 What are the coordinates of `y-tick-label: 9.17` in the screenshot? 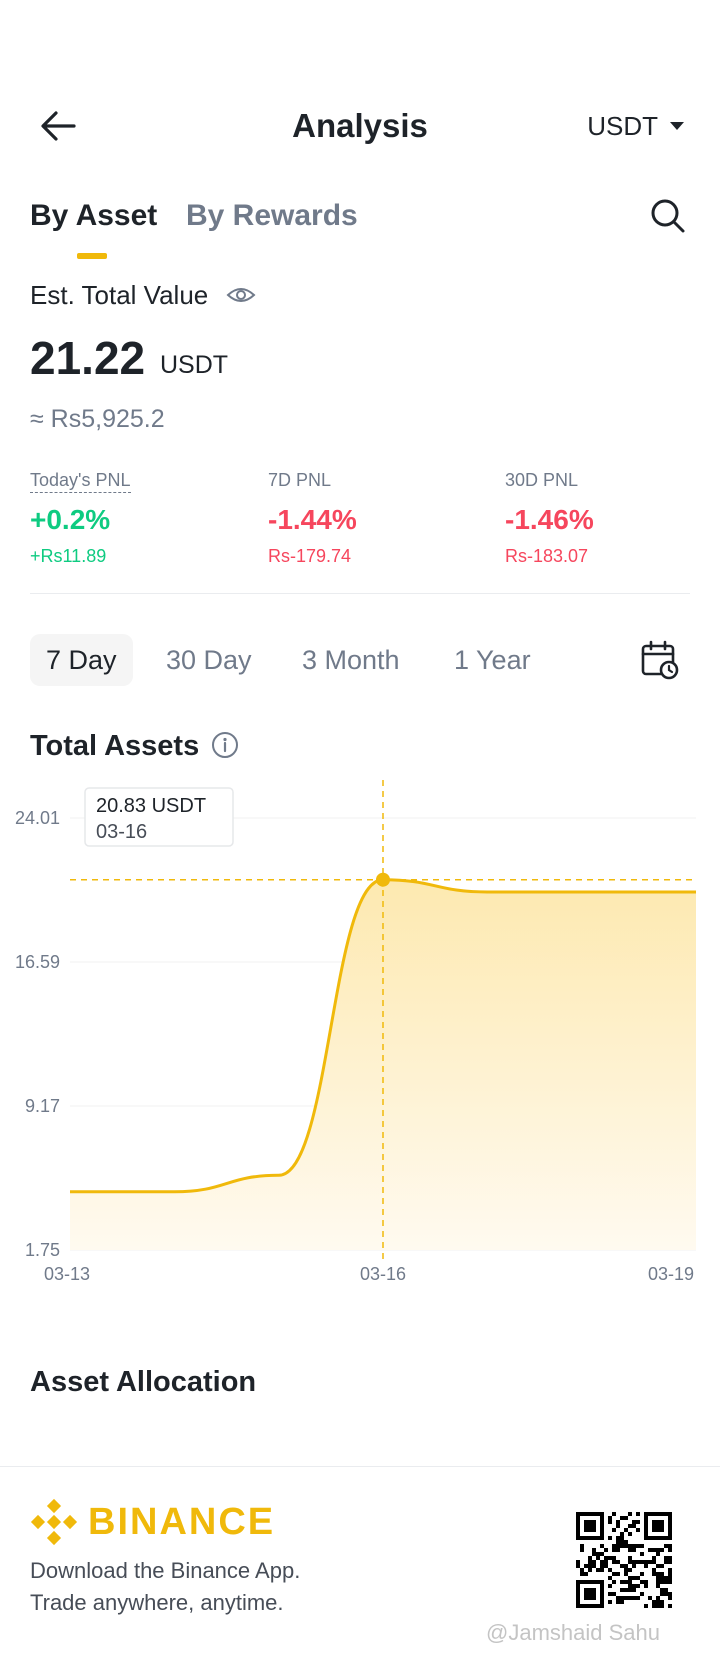 It's located at (42, 1106).